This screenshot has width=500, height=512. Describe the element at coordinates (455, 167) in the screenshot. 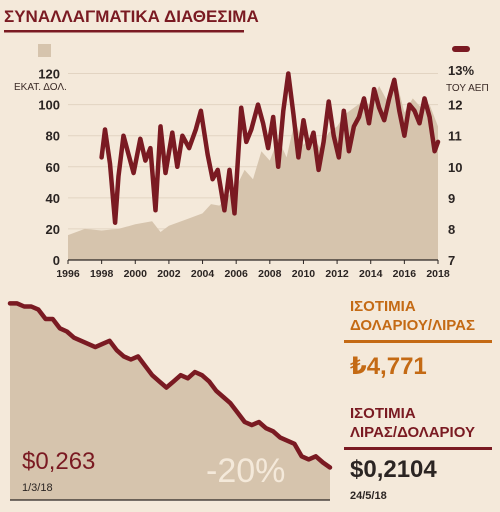

I see `right-tick-label: 10` at that location.